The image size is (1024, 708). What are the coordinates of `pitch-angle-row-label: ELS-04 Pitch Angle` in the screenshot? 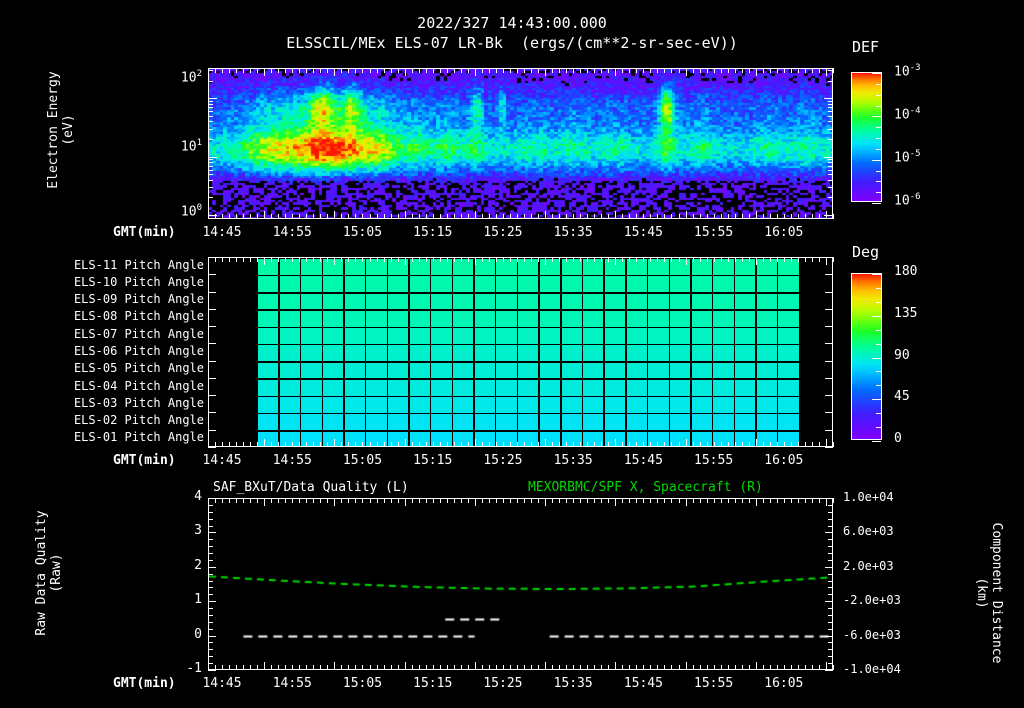 It's located at (138, 385).